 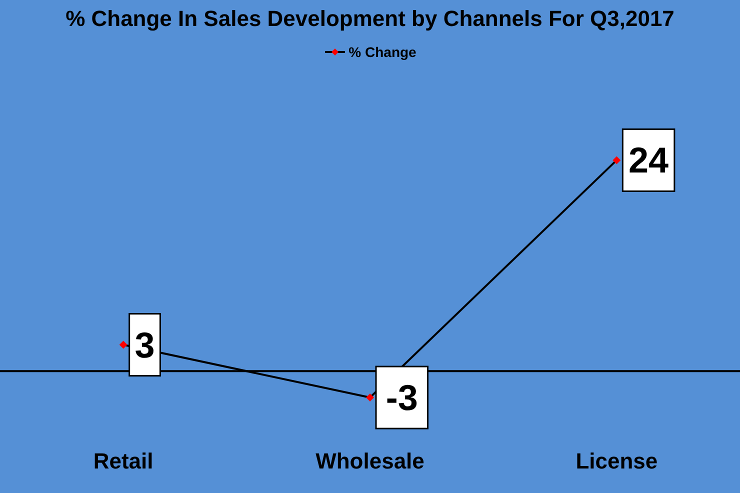 I want to click on x-tick-label: License, so click(x=617, y=461).